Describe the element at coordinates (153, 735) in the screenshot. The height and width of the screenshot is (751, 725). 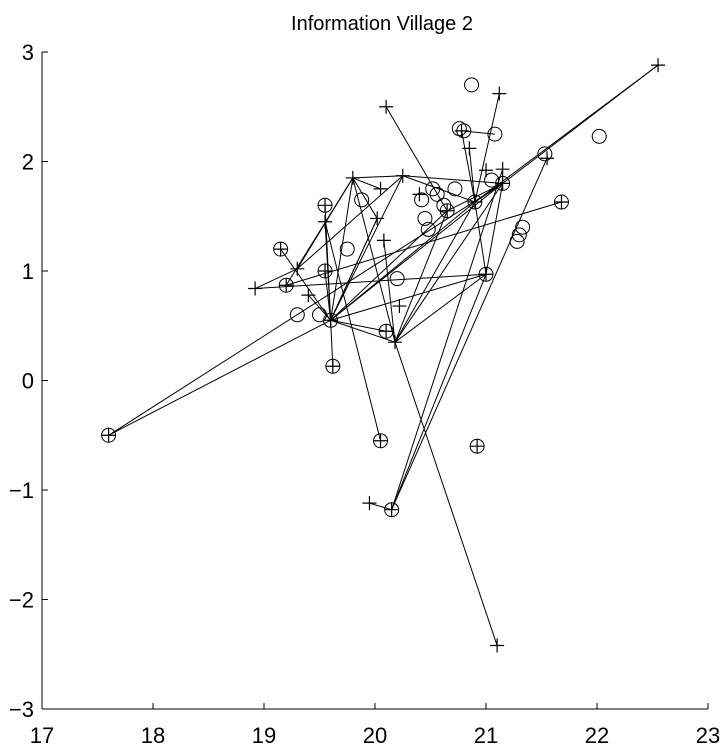
I see `x-tick-label: 18` at that location.